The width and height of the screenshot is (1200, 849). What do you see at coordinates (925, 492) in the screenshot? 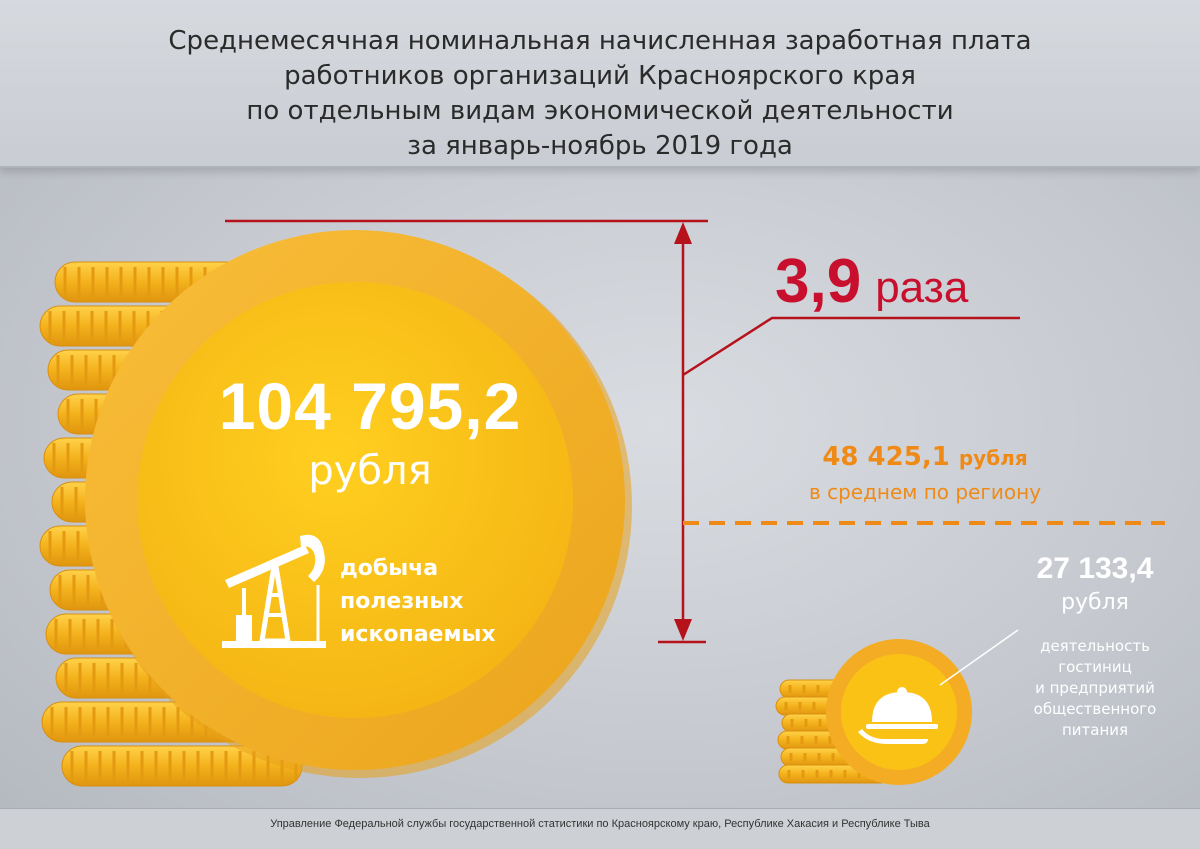
I see `average-caption: в среднем по региону` at bounding box center [925, 492].